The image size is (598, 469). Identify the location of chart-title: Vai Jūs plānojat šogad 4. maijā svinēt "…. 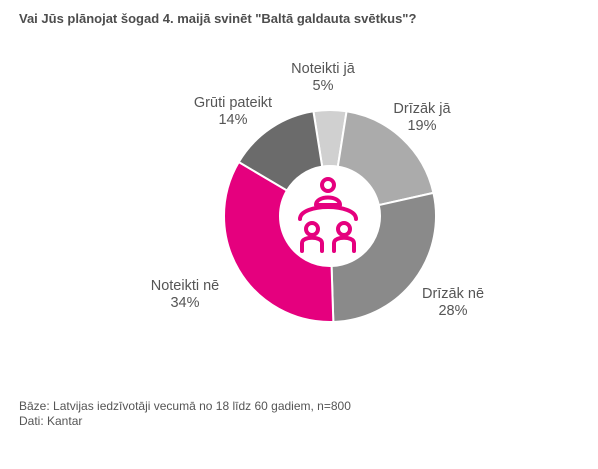
(218, 18).